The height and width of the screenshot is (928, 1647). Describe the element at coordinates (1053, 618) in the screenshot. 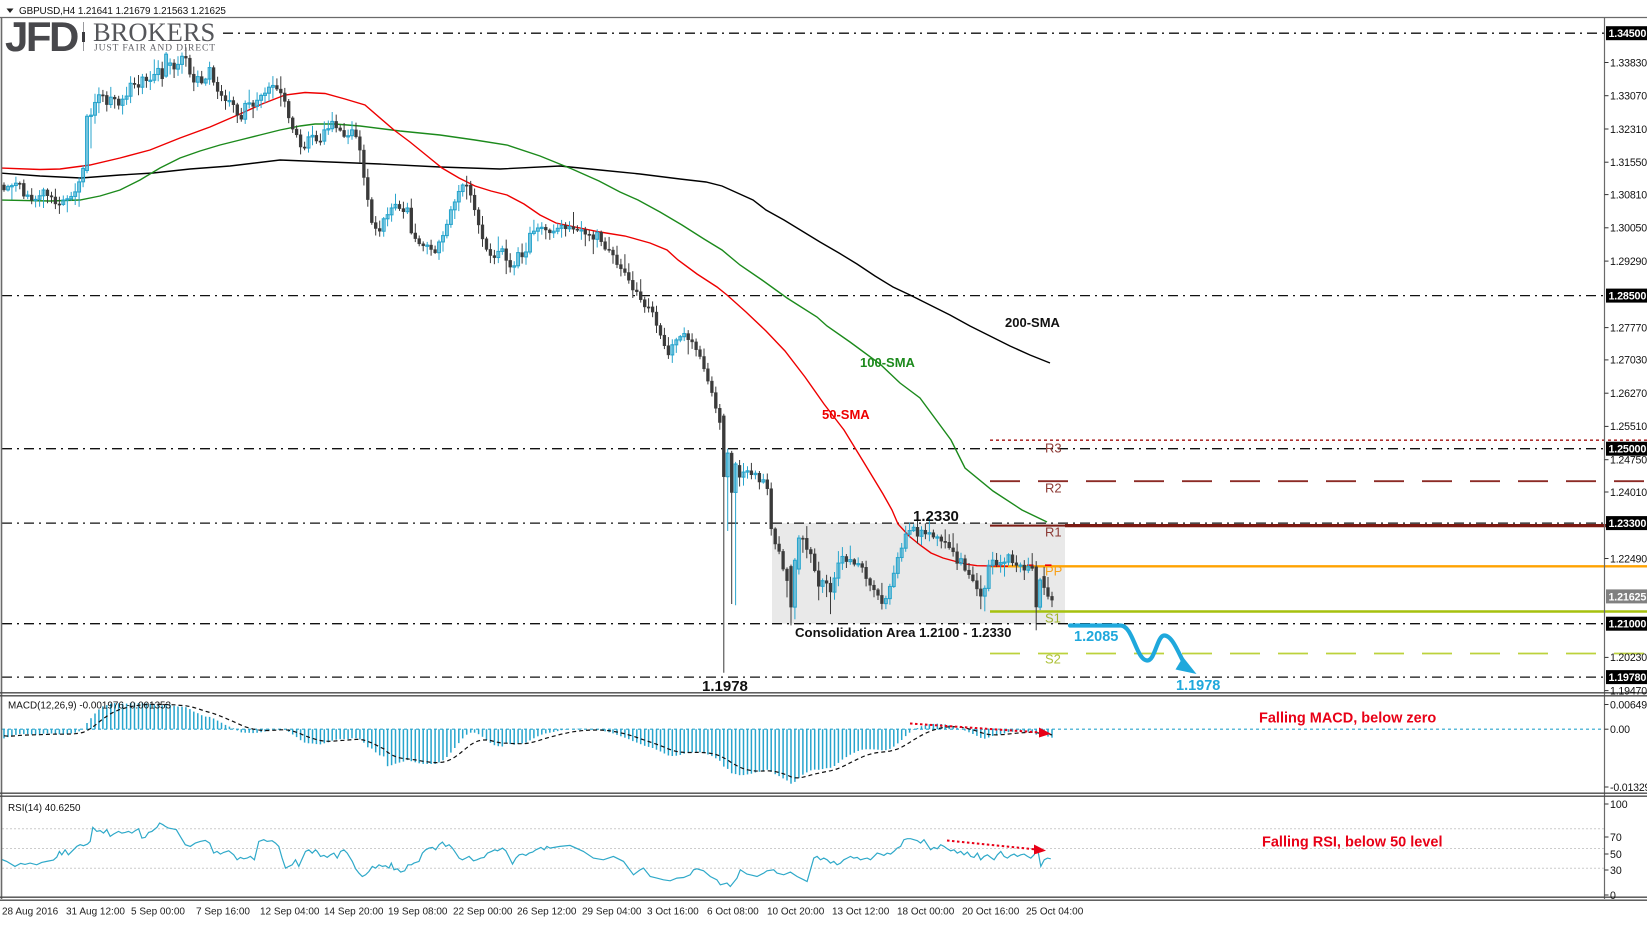

I see `svg-text: S1` at that location.